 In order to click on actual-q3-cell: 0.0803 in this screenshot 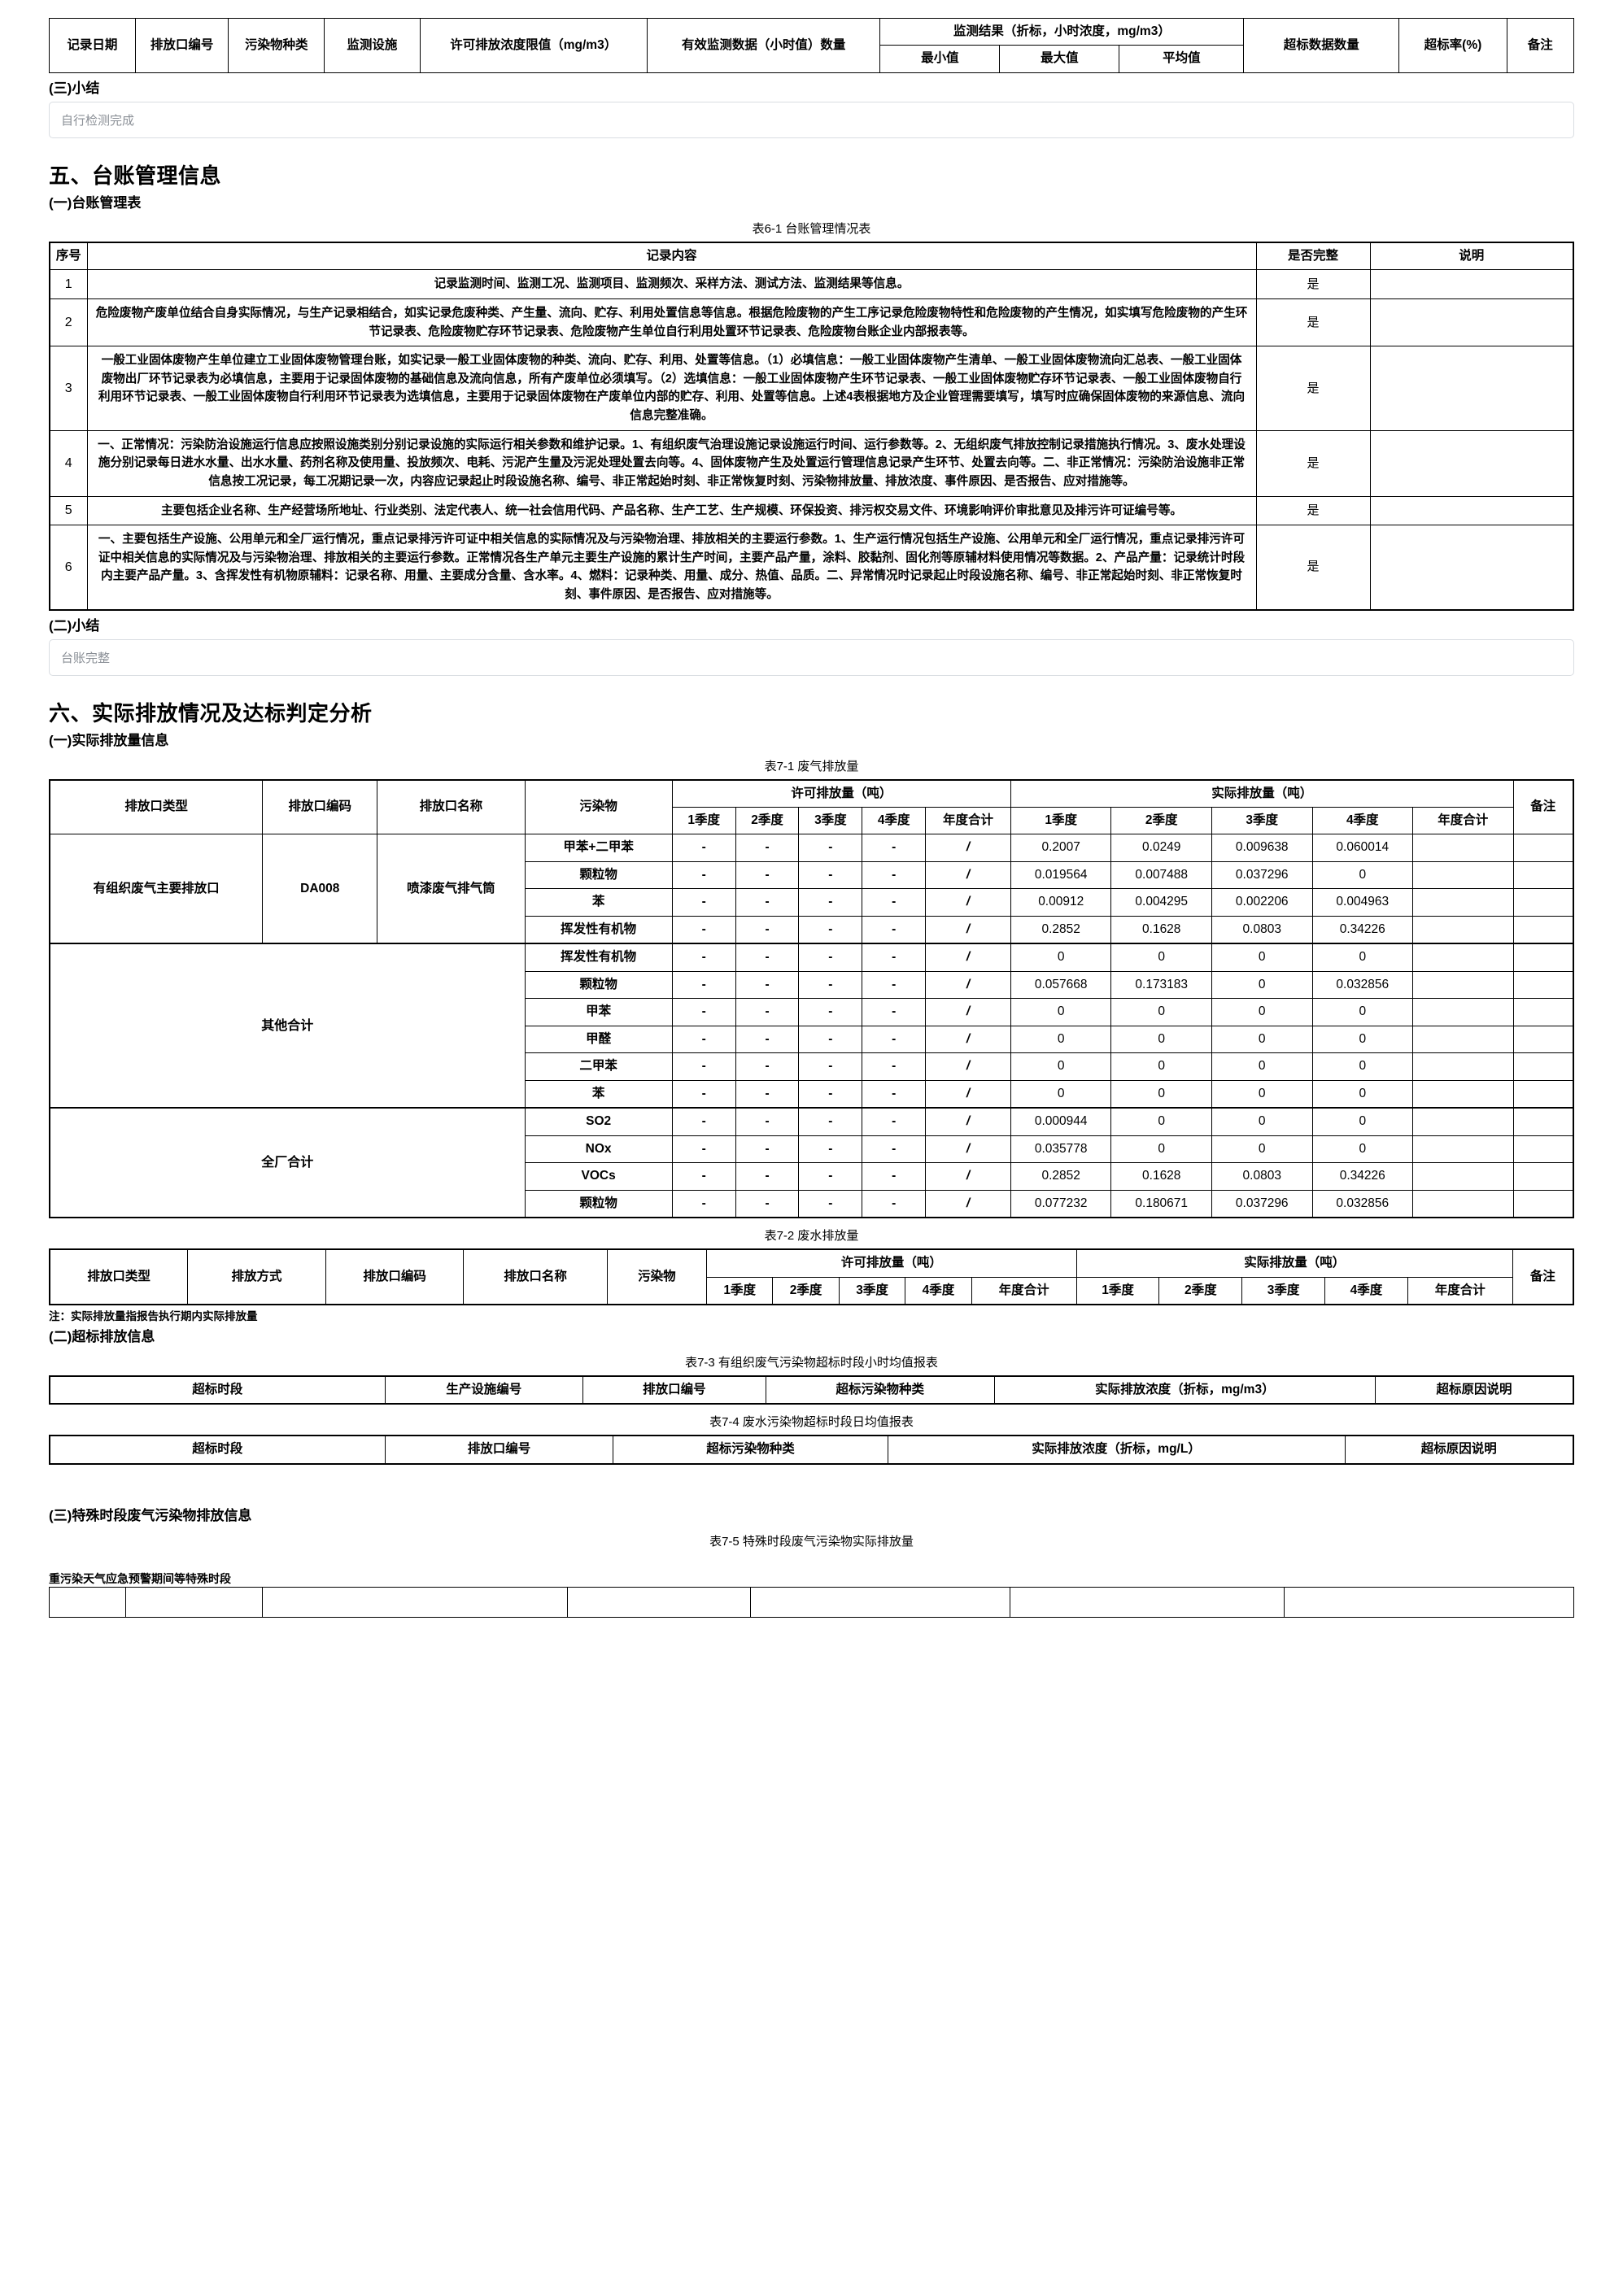, I will do `click(1262, 1176)`.